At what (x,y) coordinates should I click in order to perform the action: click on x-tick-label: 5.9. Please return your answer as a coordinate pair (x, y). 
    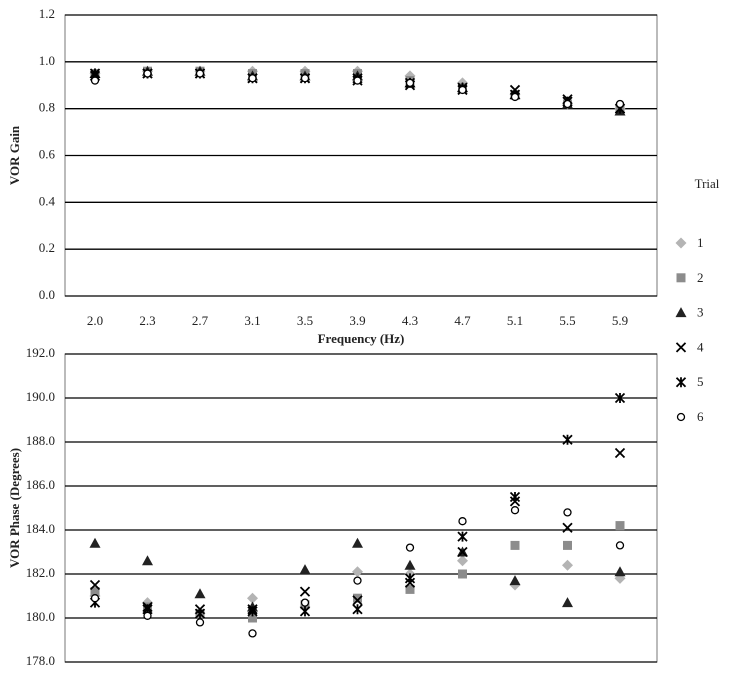
    Looking at the image, I should click on (620, 320).